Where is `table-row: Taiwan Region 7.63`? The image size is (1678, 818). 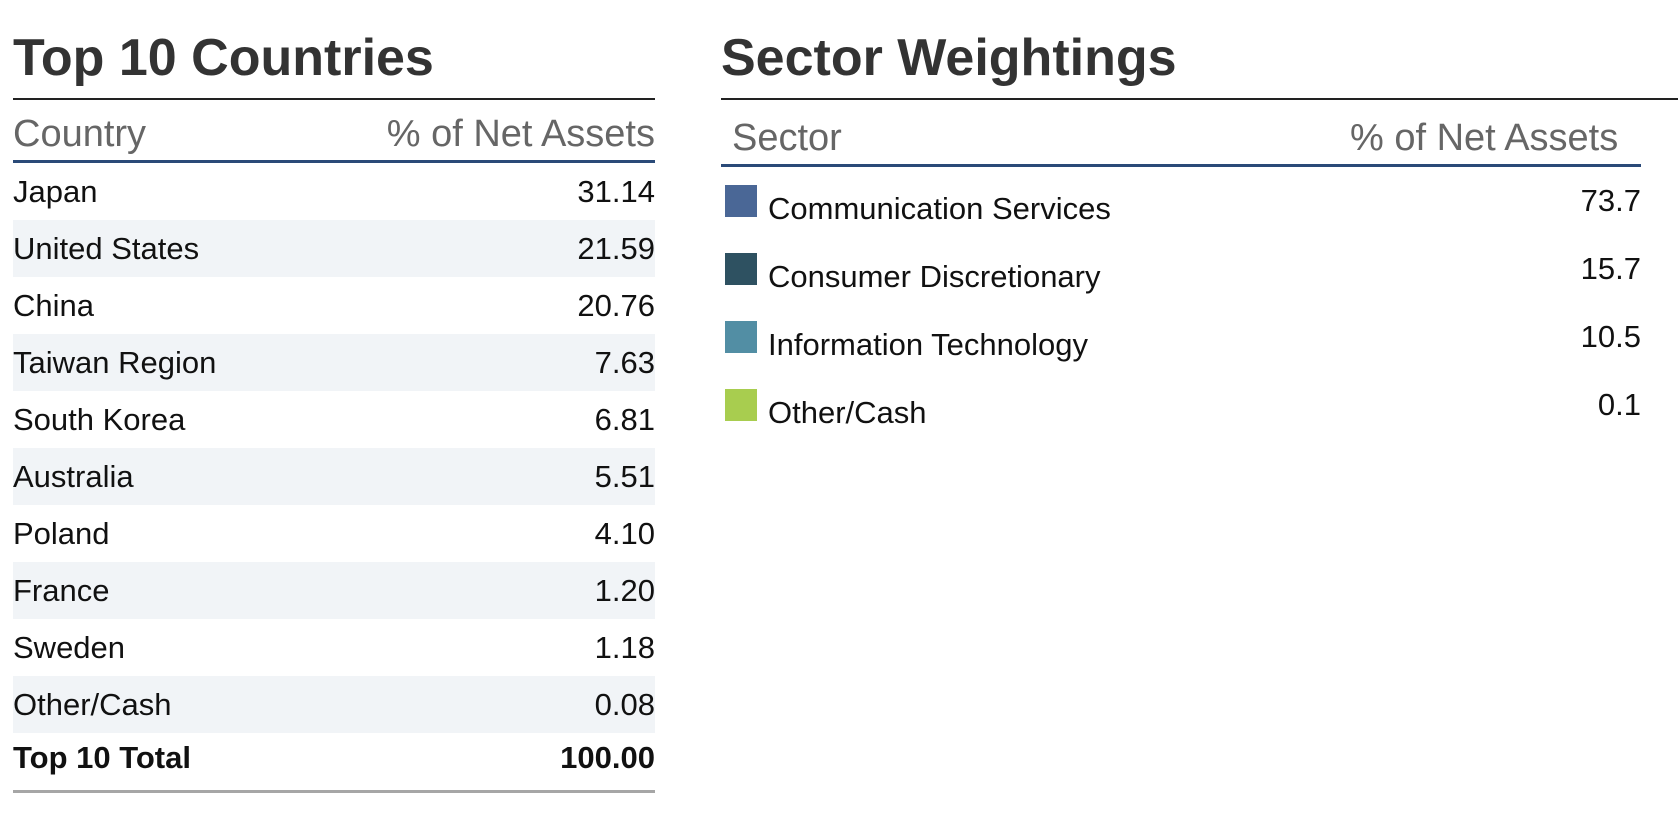 table-row: Taiwan Region 7.63 is located at coordinates (334, 362).